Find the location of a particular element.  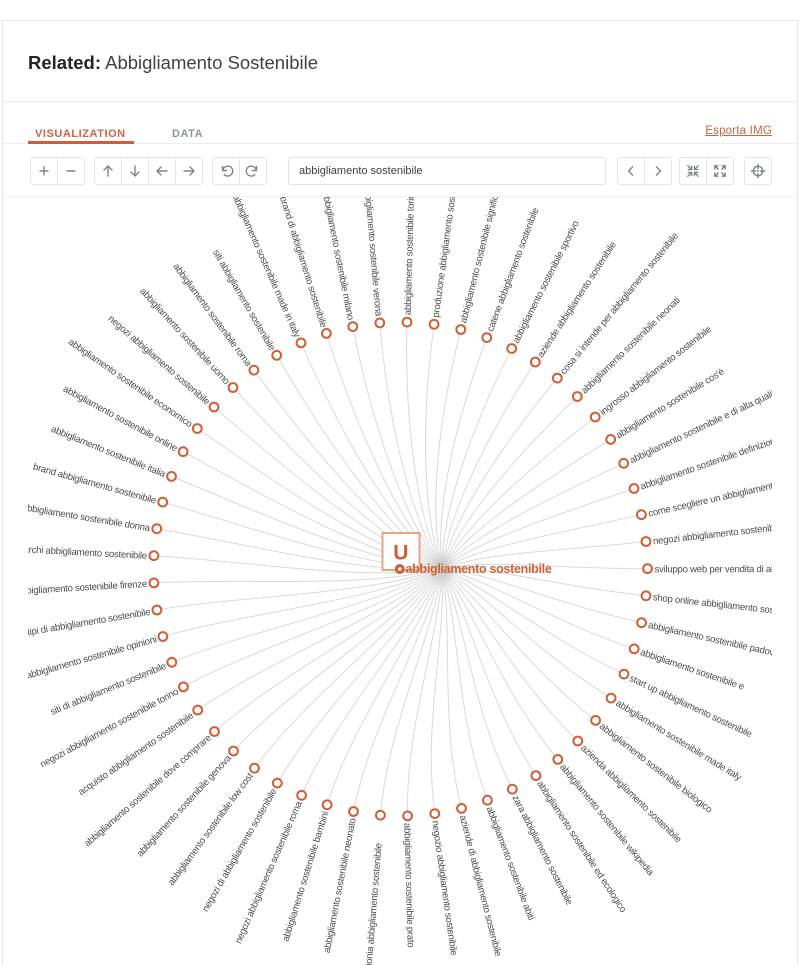

svg-text: U is located at coordinates (400, 553).